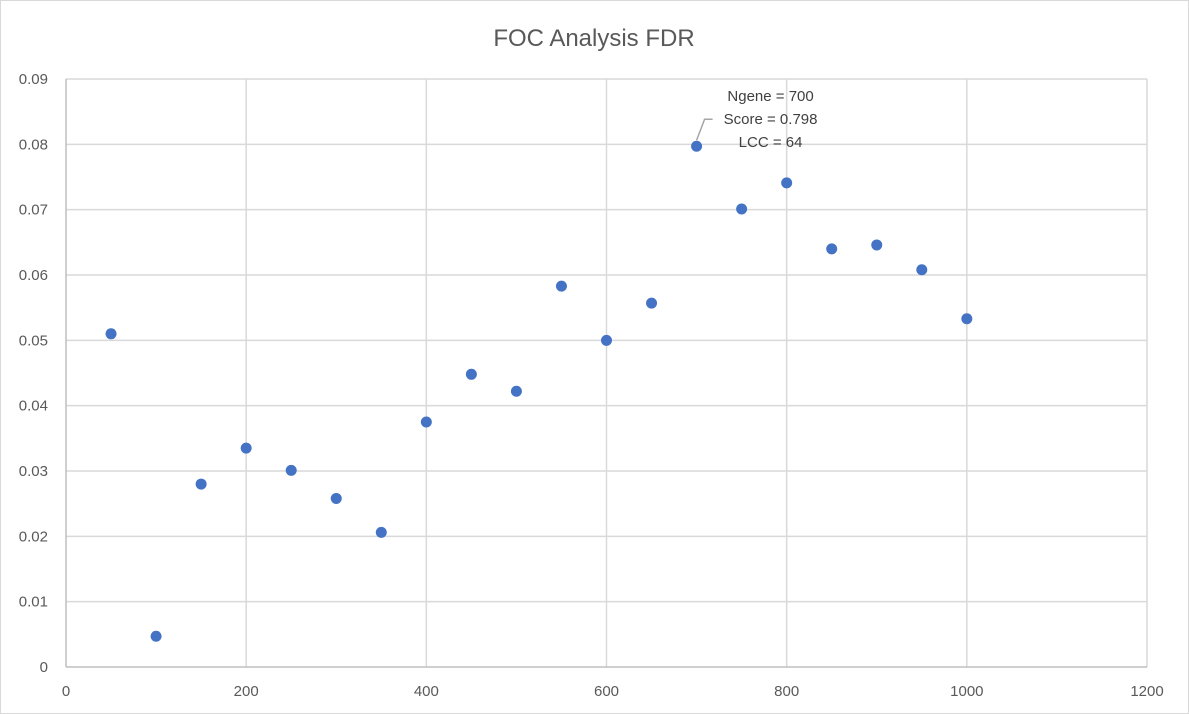  I want to click on y-tick-label: 0.04, so click(33, 406).